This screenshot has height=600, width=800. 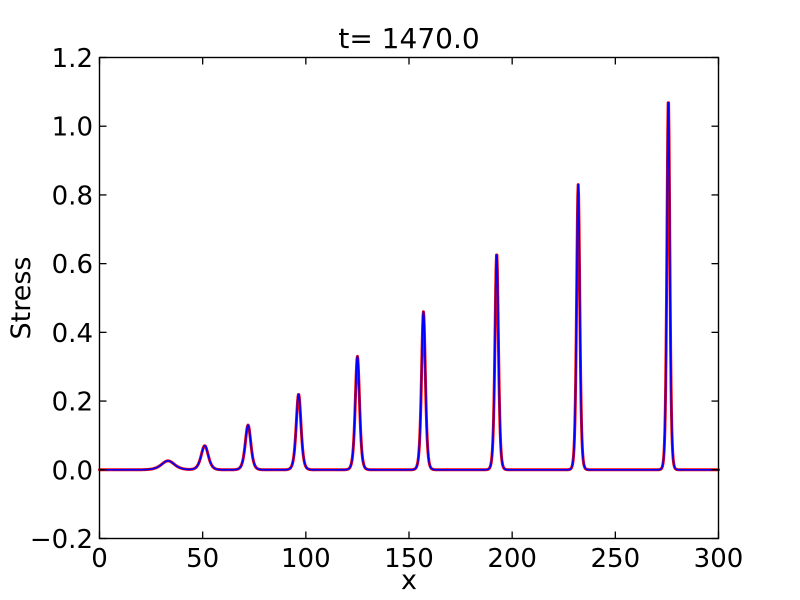 I want to click on x-tick-labels: 0 50 100 150 200 250 300, so click(x=417, y=559).